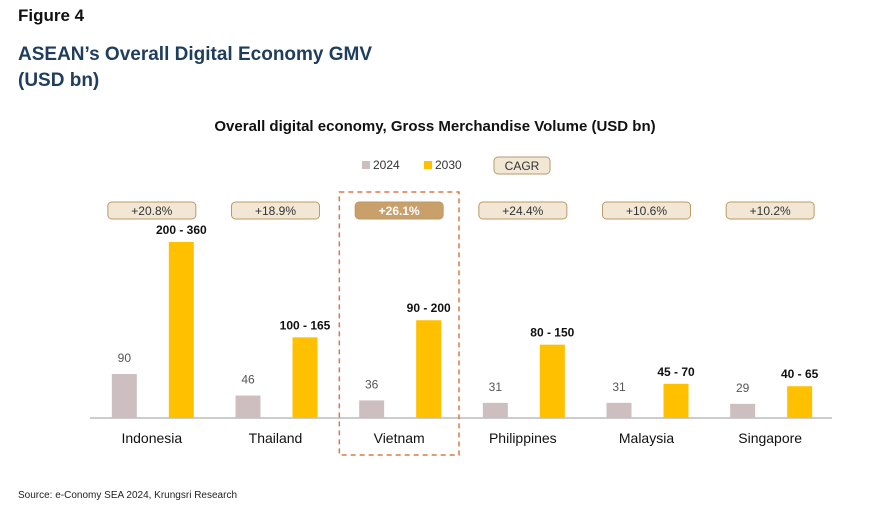  What do you see at coordinates (552, 333) in the screenshot?
I see `data-label-2030: 80 - 150` at bounding box center [552, 333].